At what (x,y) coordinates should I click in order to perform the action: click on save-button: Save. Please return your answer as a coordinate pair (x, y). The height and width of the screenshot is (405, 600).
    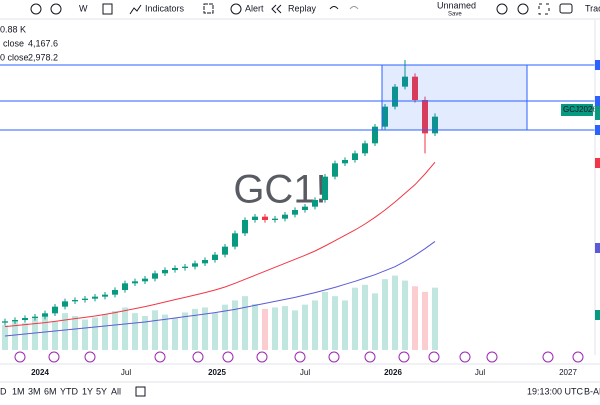
    Looking at the image, I should click on (455, 15).